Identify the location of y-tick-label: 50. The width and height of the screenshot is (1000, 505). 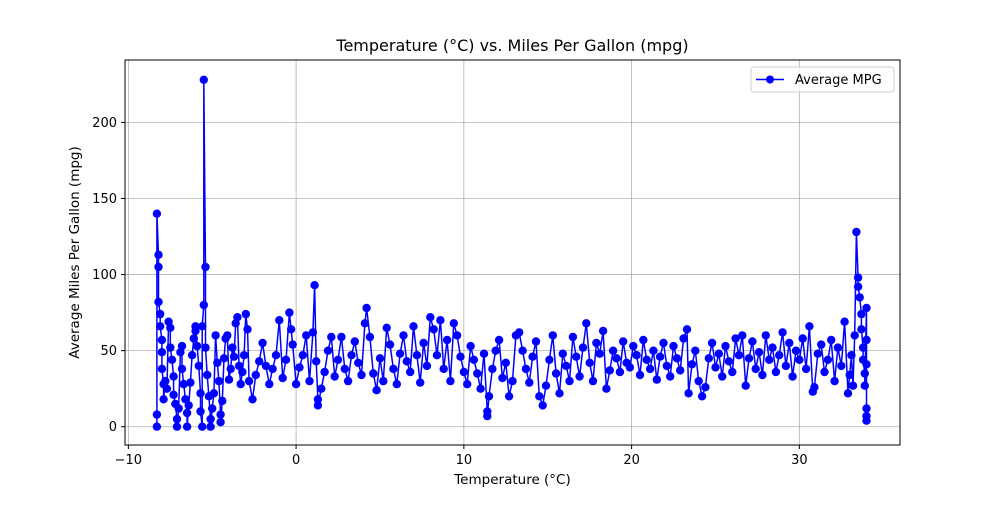
(108, 351).